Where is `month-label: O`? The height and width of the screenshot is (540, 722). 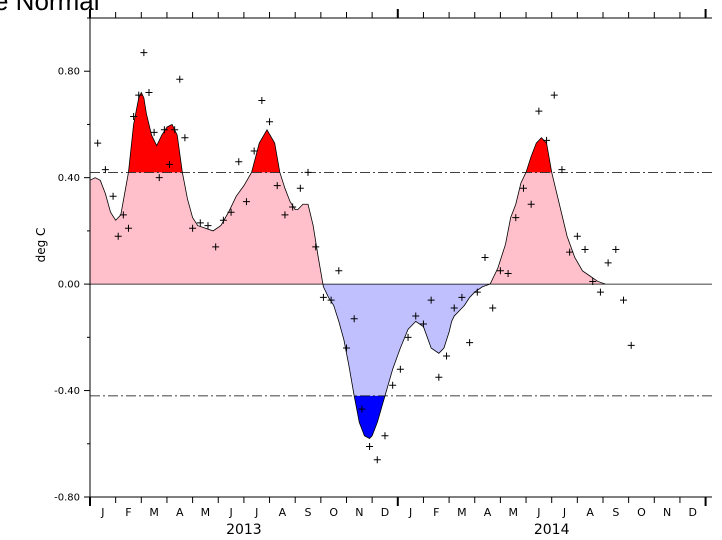
month-label: O is located at coordinates (333, 512).